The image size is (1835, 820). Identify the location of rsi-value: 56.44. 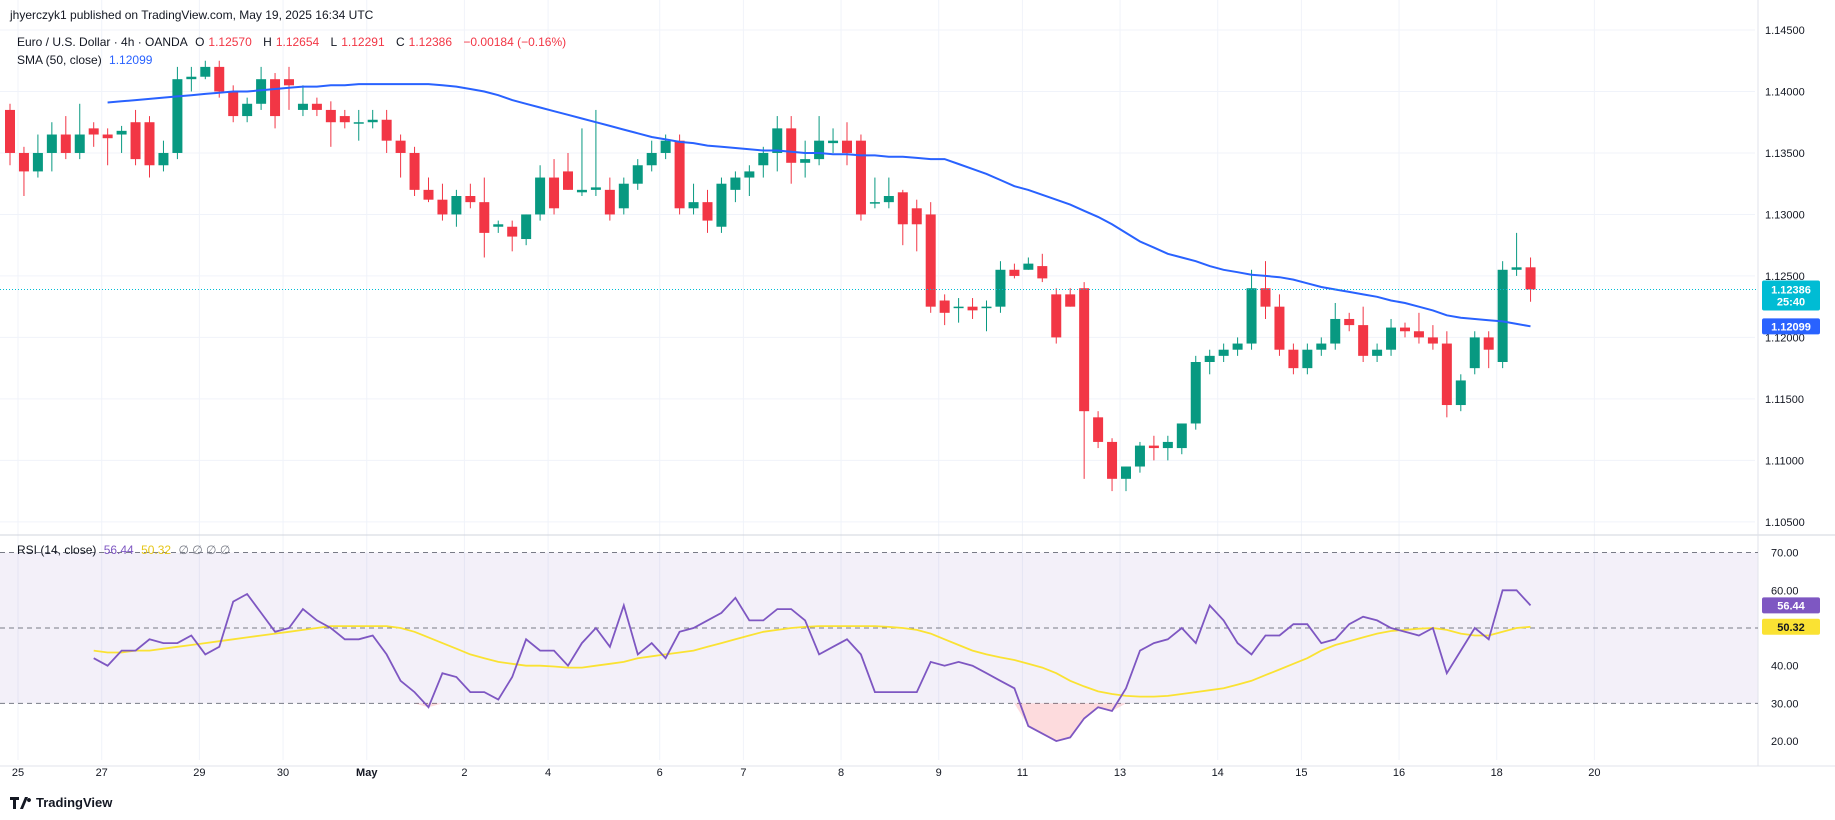
(118, 550).